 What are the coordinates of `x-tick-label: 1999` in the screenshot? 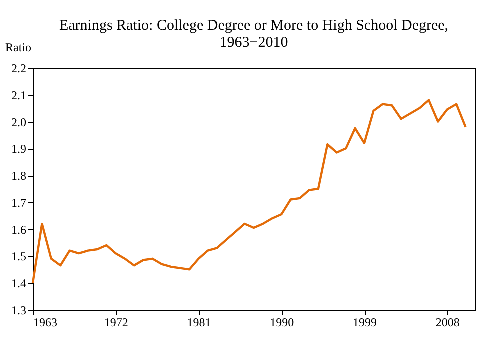 It's located at (365, 323).